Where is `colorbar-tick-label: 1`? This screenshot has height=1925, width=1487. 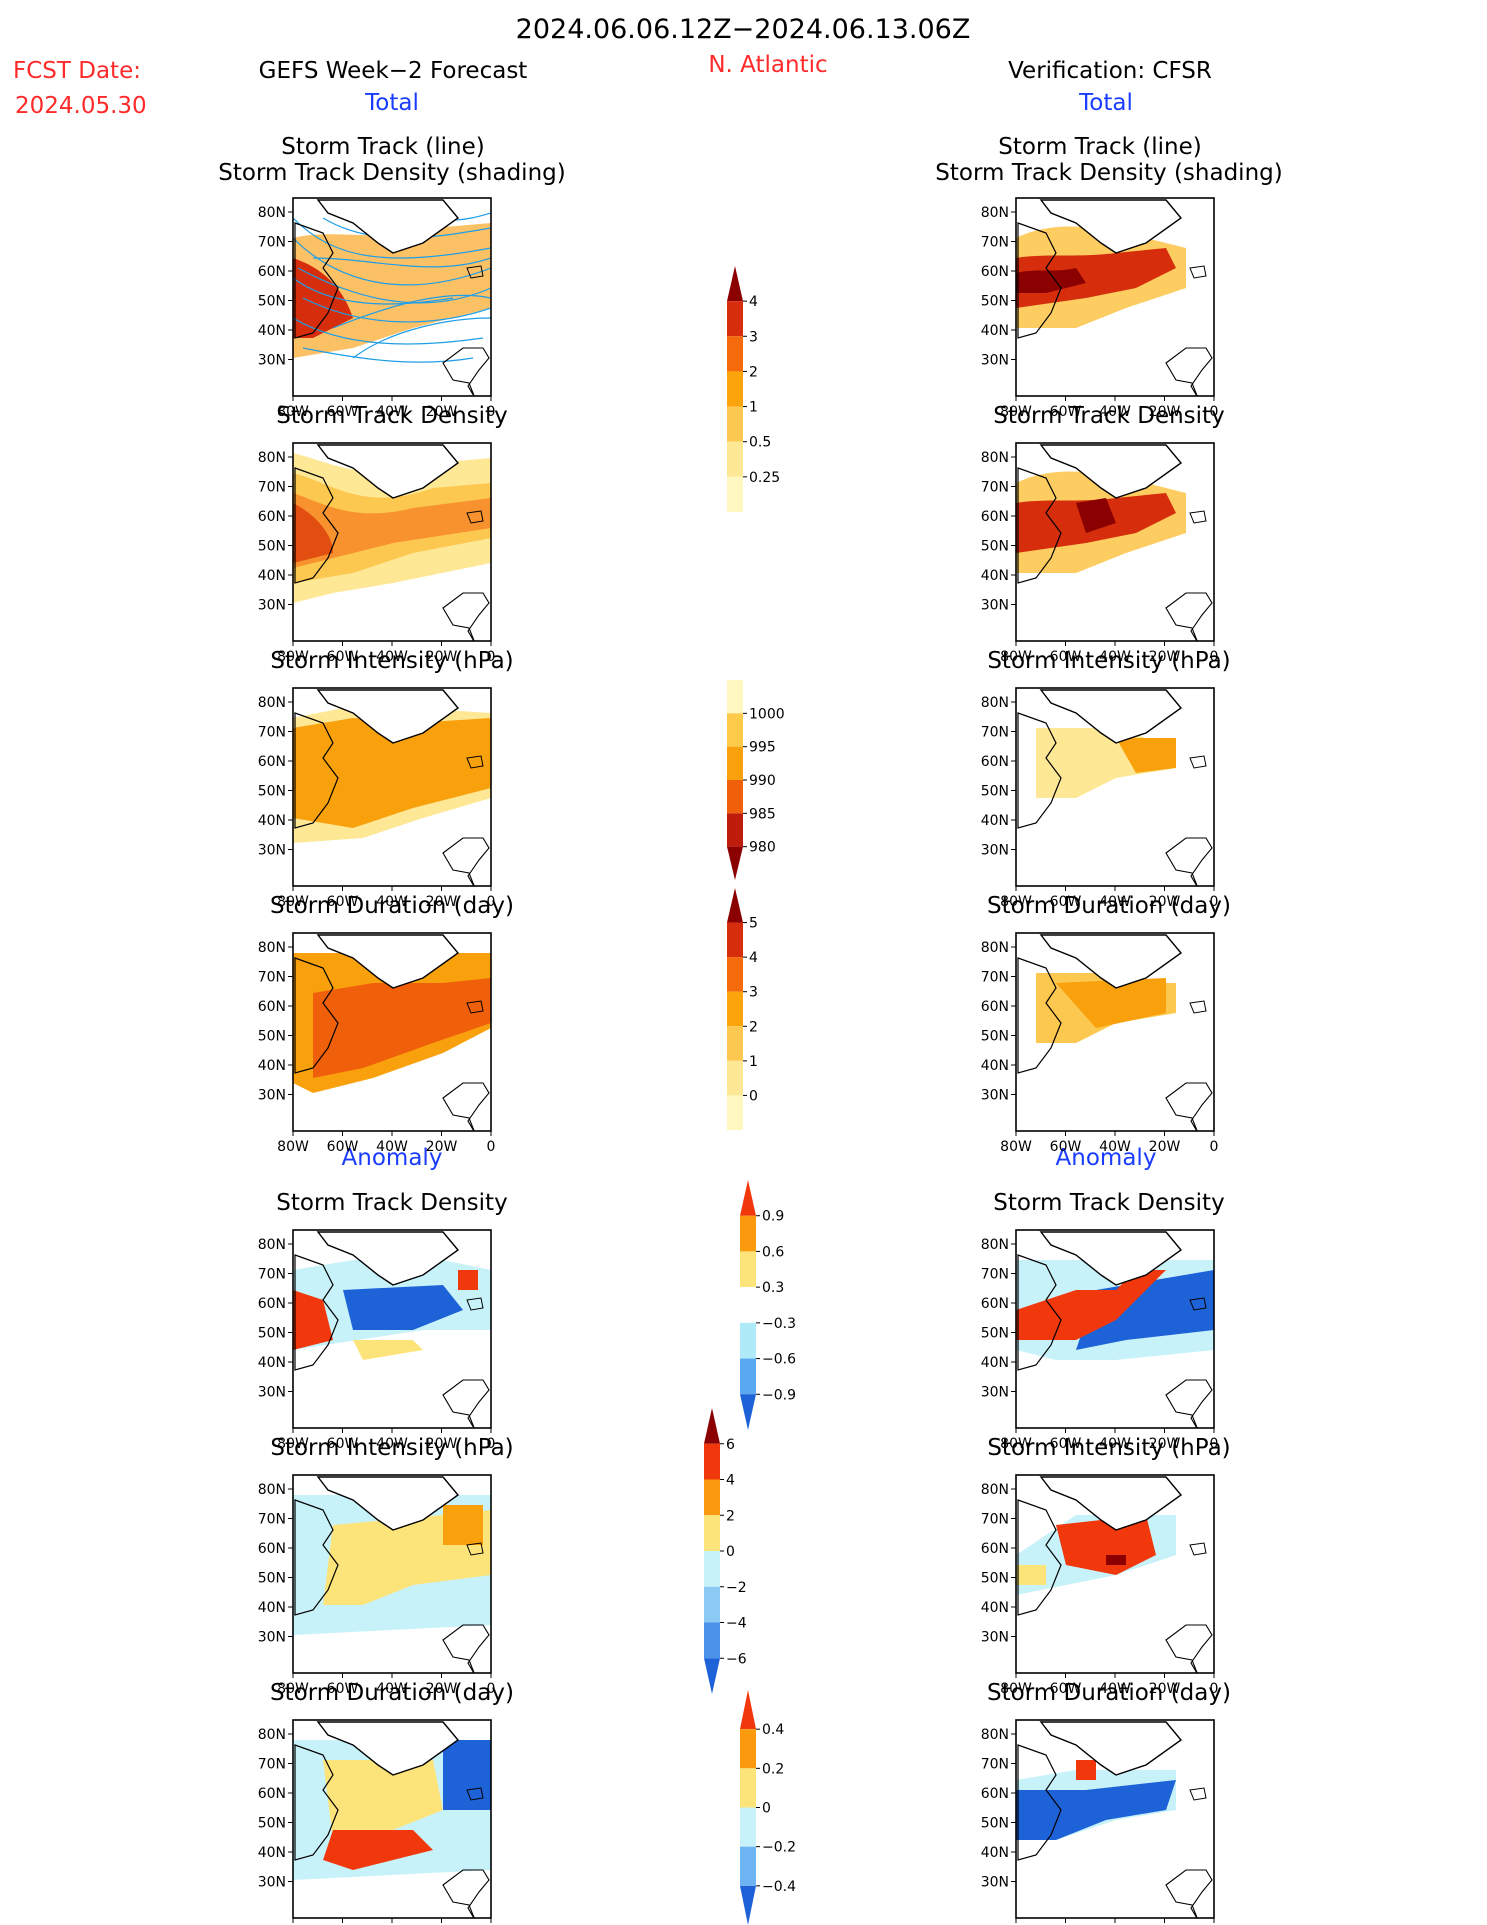
colorbar-tick-label: 1 is located at coordinates (753, 408).